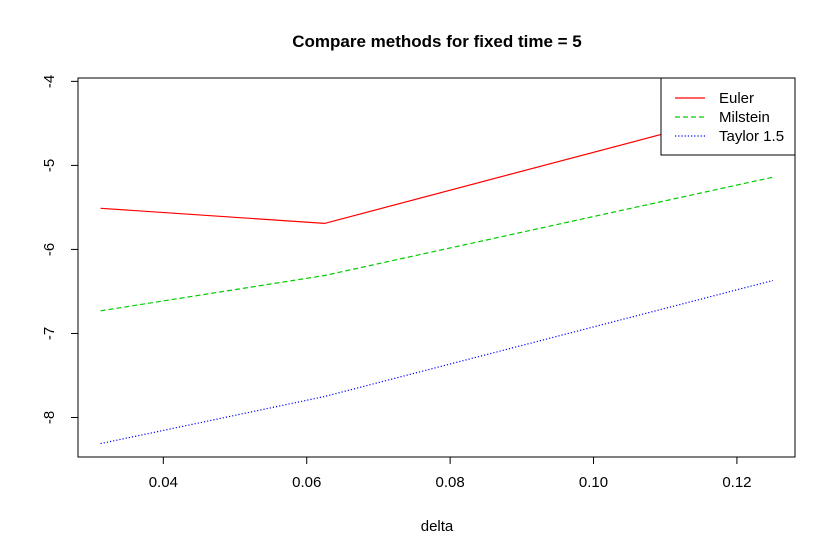 The width and height of the screenshot is (836, 556). What do you see at coordinates (437, 41) in the screenshot?
I see `chart-title: Compare methods for fixed time = 5` at bounding box center [437, 41].